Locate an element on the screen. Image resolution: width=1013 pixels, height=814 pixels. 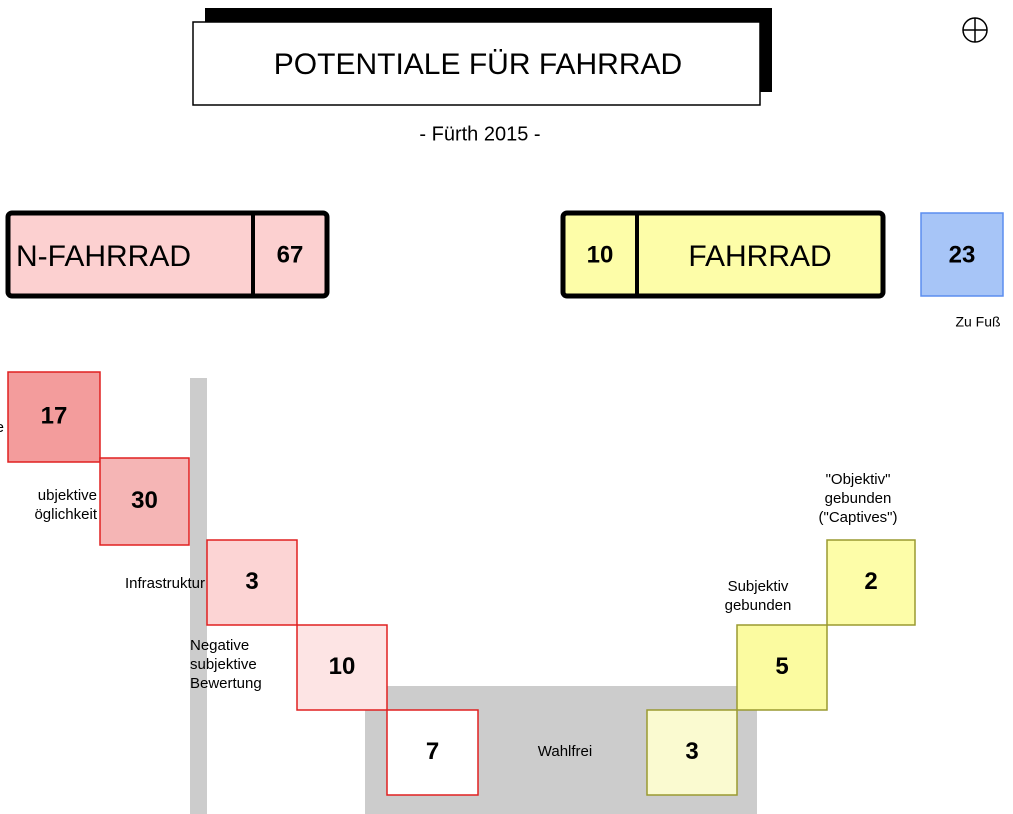
walk-box is located at coordinates (962, 254).